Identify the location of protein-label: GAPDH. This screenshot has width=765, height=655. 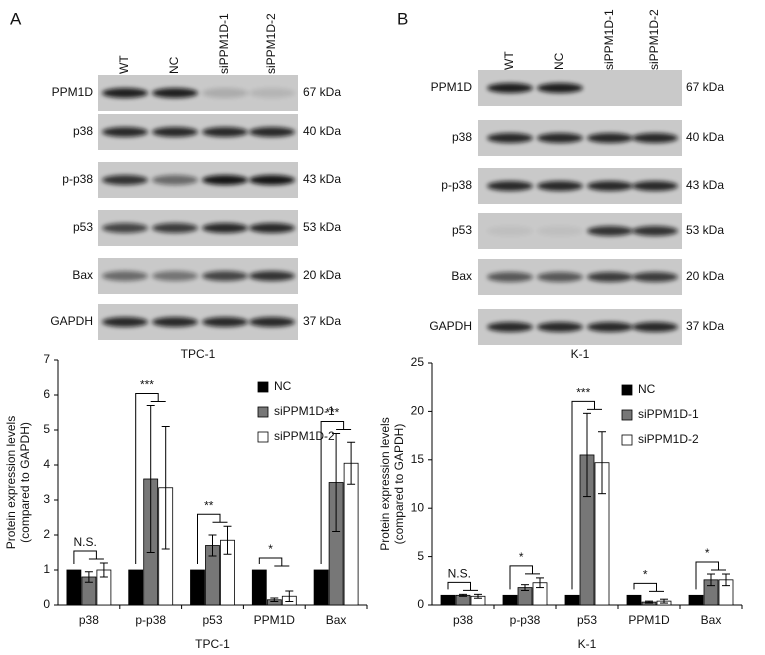
(71, 321).